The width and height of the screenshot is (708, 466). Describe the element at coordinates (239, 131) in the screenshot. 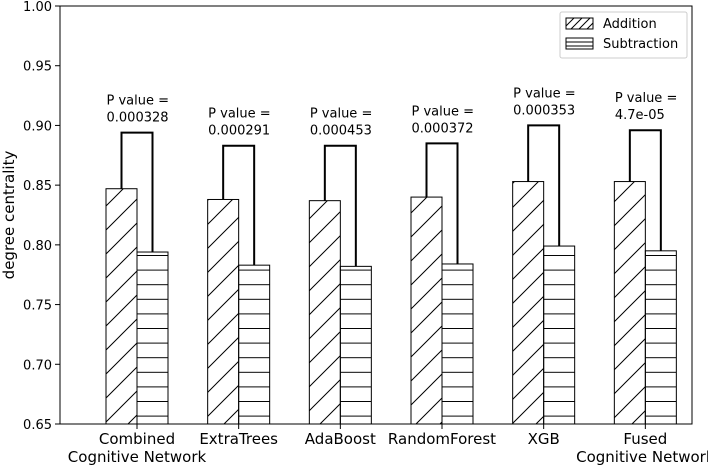

I see `p-value-annotation: 0.000291` at that location.